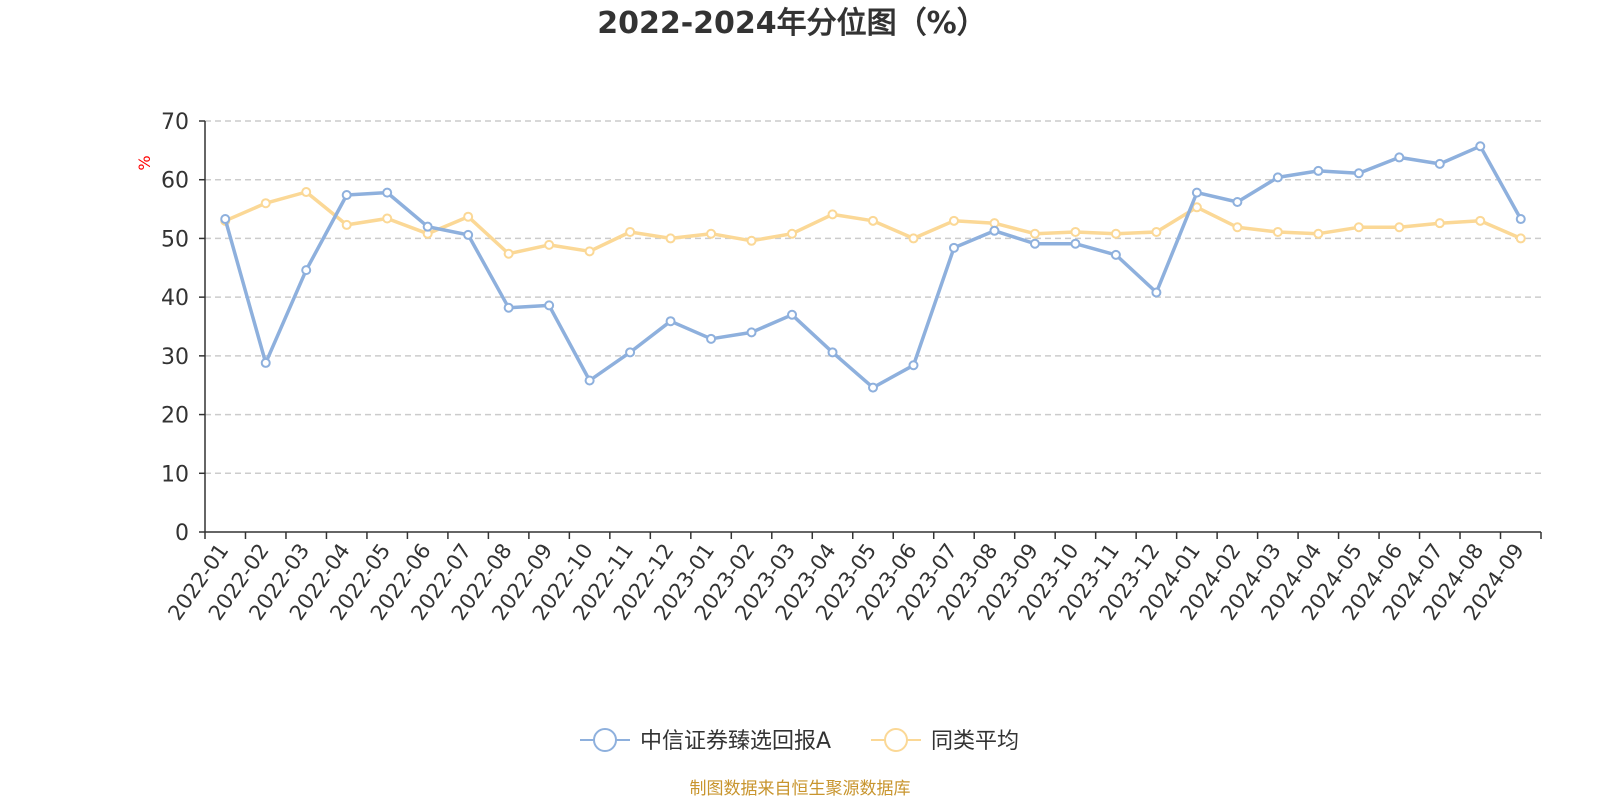  I want to click on y-tick-label: 30, so click(175, 357).